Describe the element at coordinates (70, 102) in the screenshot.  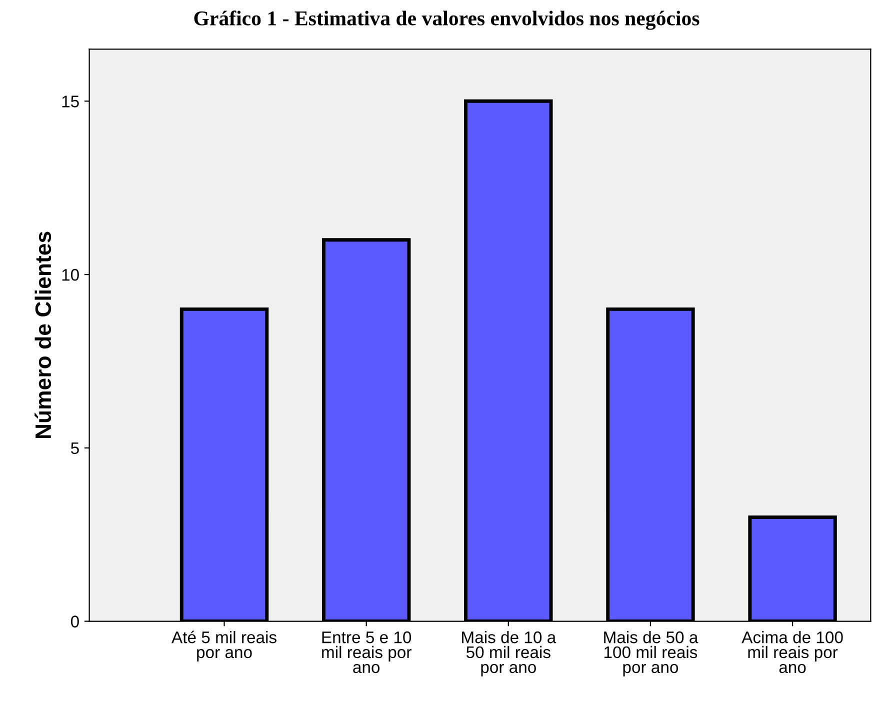
I see `y-tick-label: 15` at that location.